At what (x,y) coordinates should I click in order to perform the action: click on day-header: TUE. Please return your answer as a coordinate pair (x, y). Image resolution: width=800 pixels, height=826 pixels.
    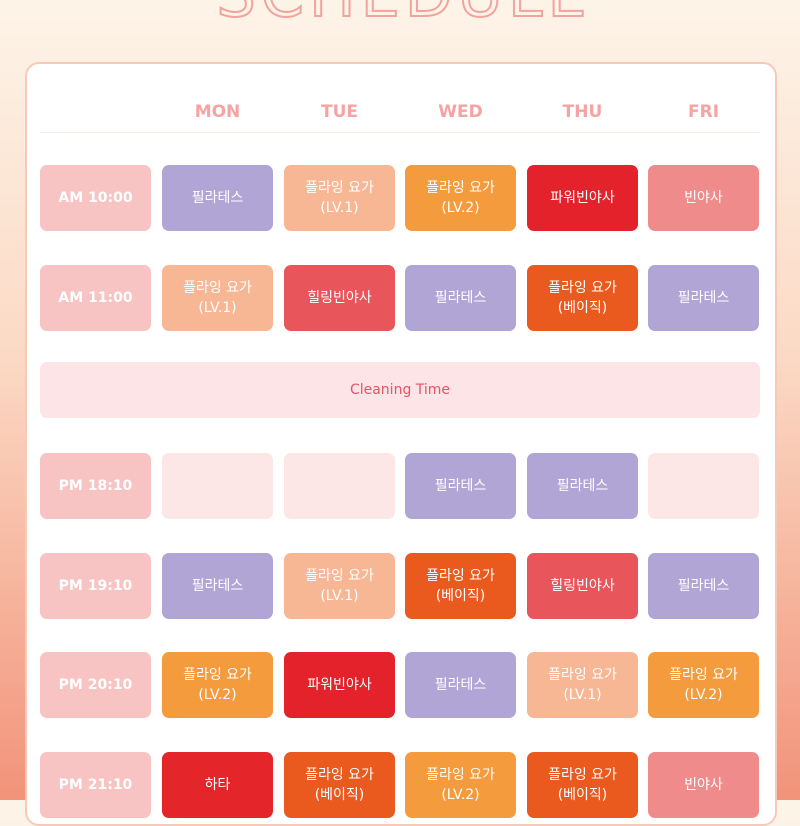
    Looking at the image, I should click on (339, 112).